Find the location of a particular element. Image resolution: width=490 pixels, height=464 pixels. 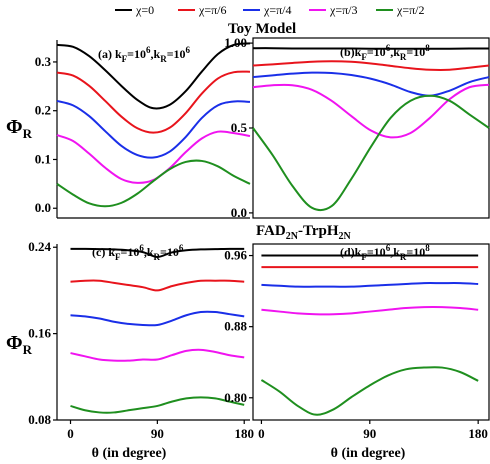

y-tick-label: 0.2 is located at coordinates (43, 110).